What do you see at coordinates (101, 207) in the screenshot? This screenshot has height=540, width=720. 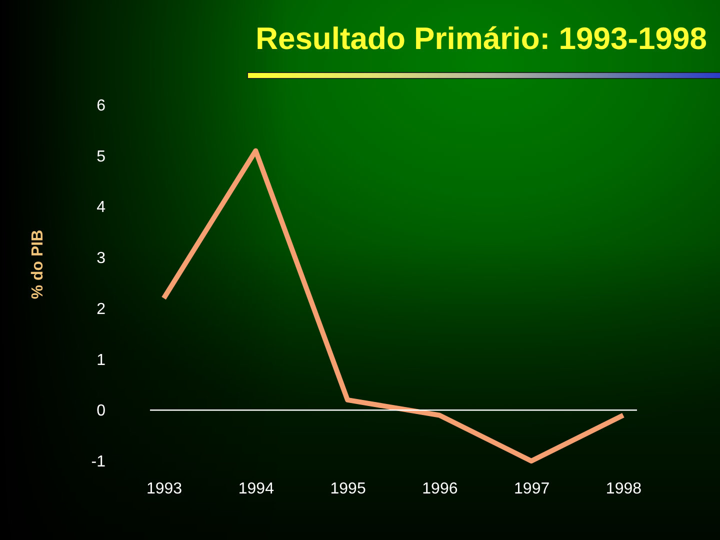 I see `y-tick-label: 4` at bounding box center [101, 207].